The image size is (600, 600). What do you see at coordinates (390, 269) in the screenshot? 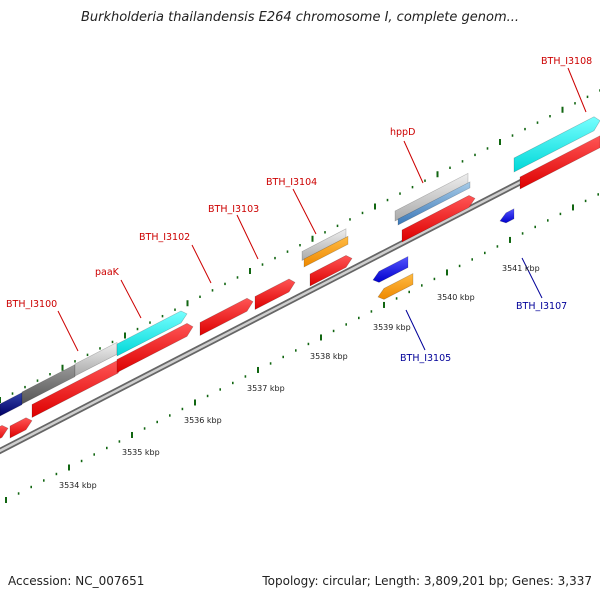
I see `feature-blue-BTH_I3106` at bounding box center [390, 269].